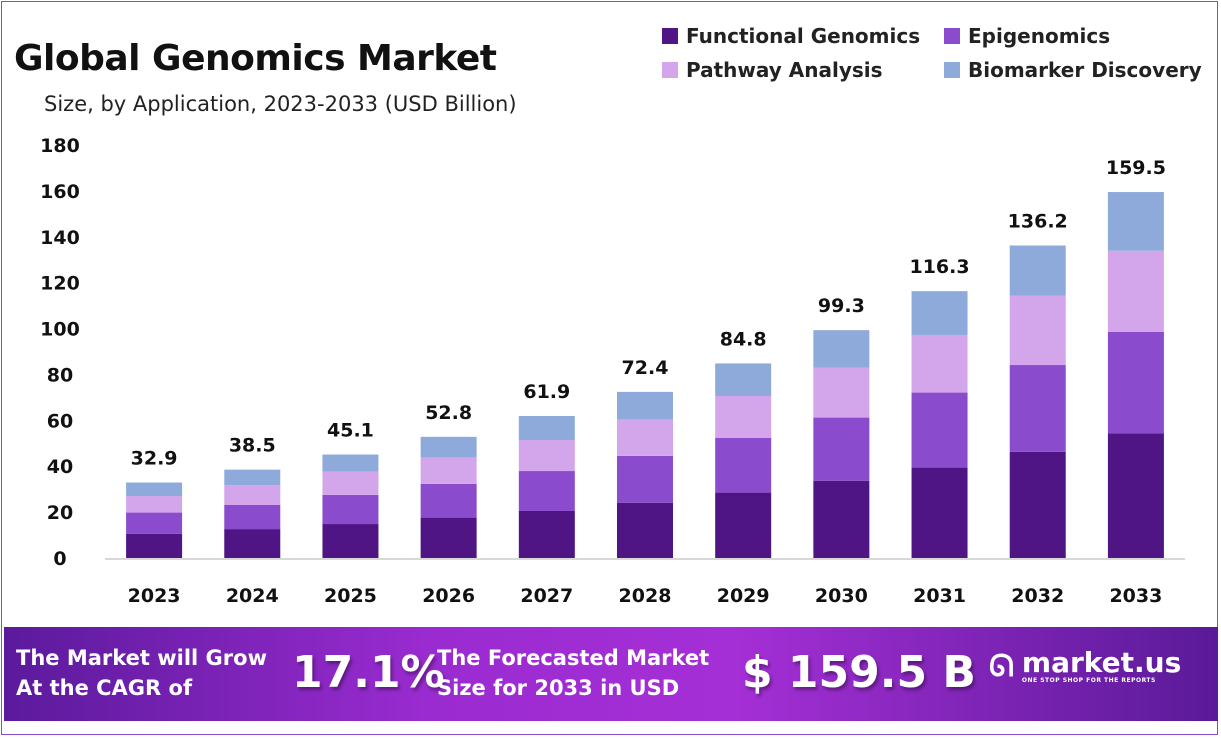  What do you see at coordinates (1088, 680) in the screenshot?
I see `logo-tagline: ONE STOP SHOP FOR THE REPORTS` at bounding box center [1088, 680].